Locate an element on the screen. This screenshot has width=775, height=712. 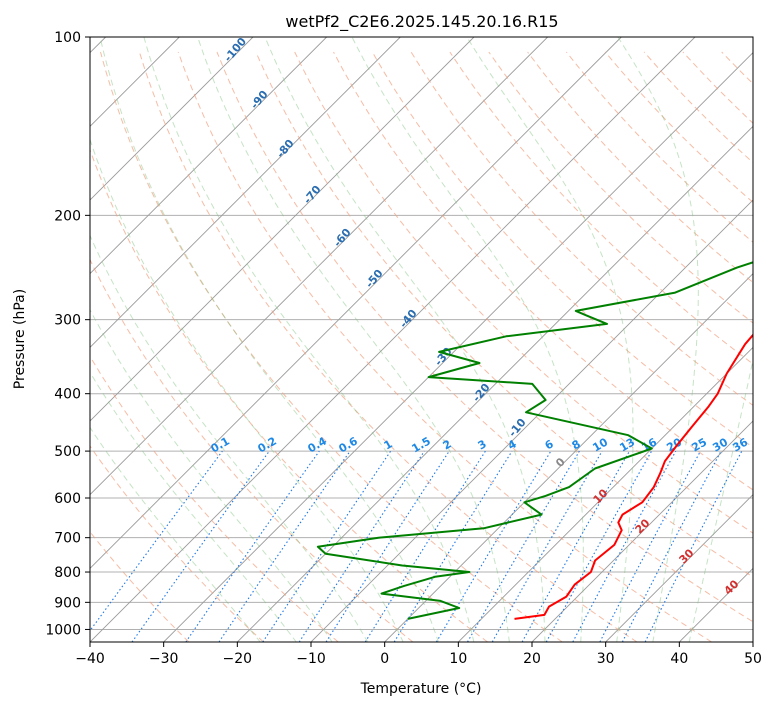
x-axis: −40 −30 −20 −10 0 10 20 30 40 50 is located at coordinates (418, 654).